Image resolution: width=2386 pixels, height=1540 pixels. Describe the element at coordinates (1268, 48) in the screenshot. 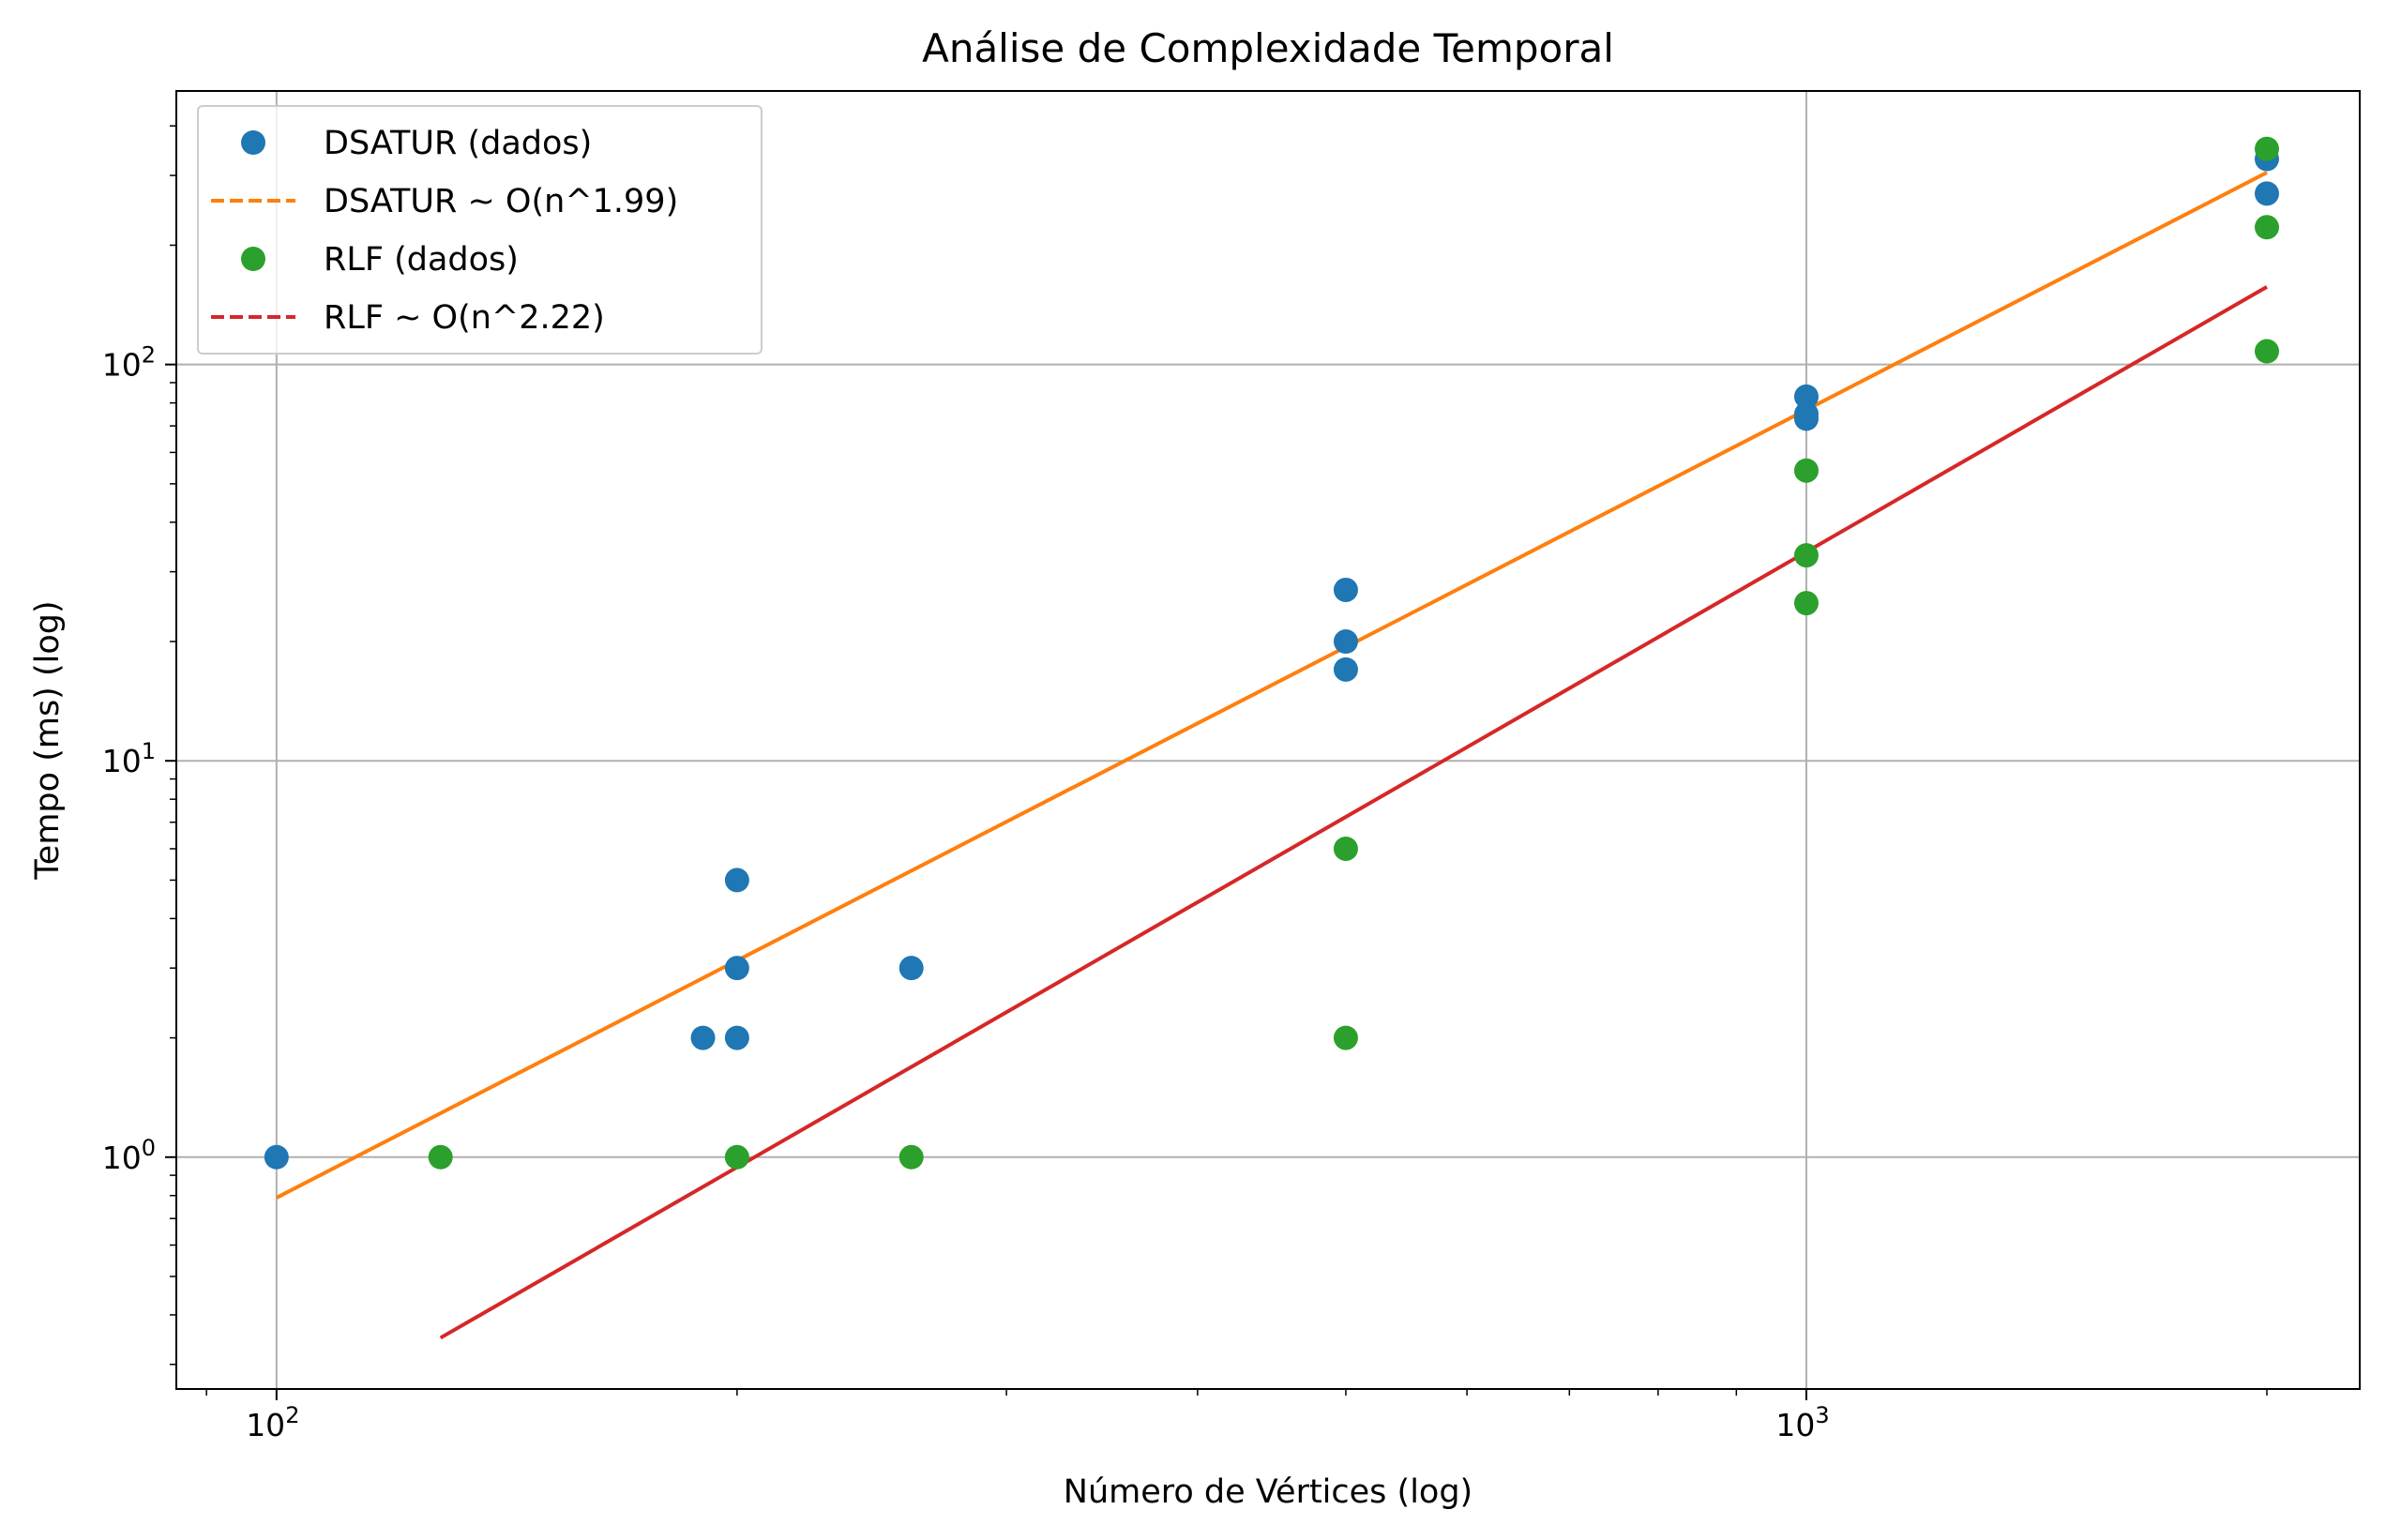

I see `chart-title: Análise de Complexidade Temporal` at that location.